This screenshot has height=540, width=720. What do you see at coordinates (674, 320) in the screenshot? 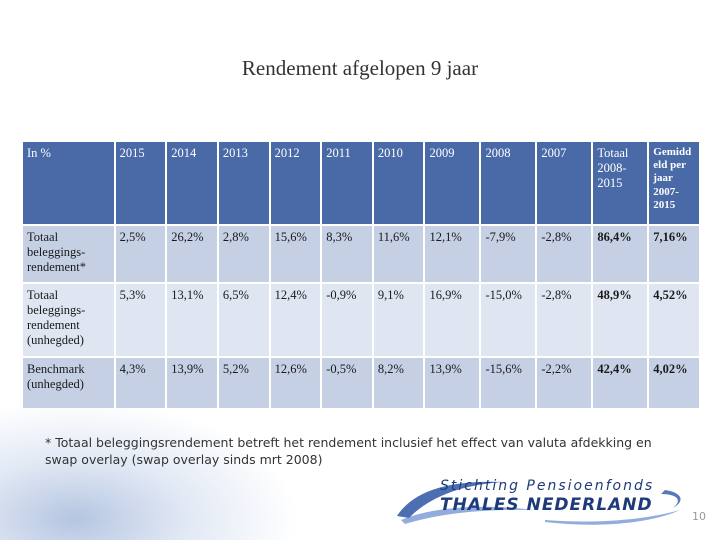
I see `table-cell-average: 4,52%` at bounding box center [674, 320].